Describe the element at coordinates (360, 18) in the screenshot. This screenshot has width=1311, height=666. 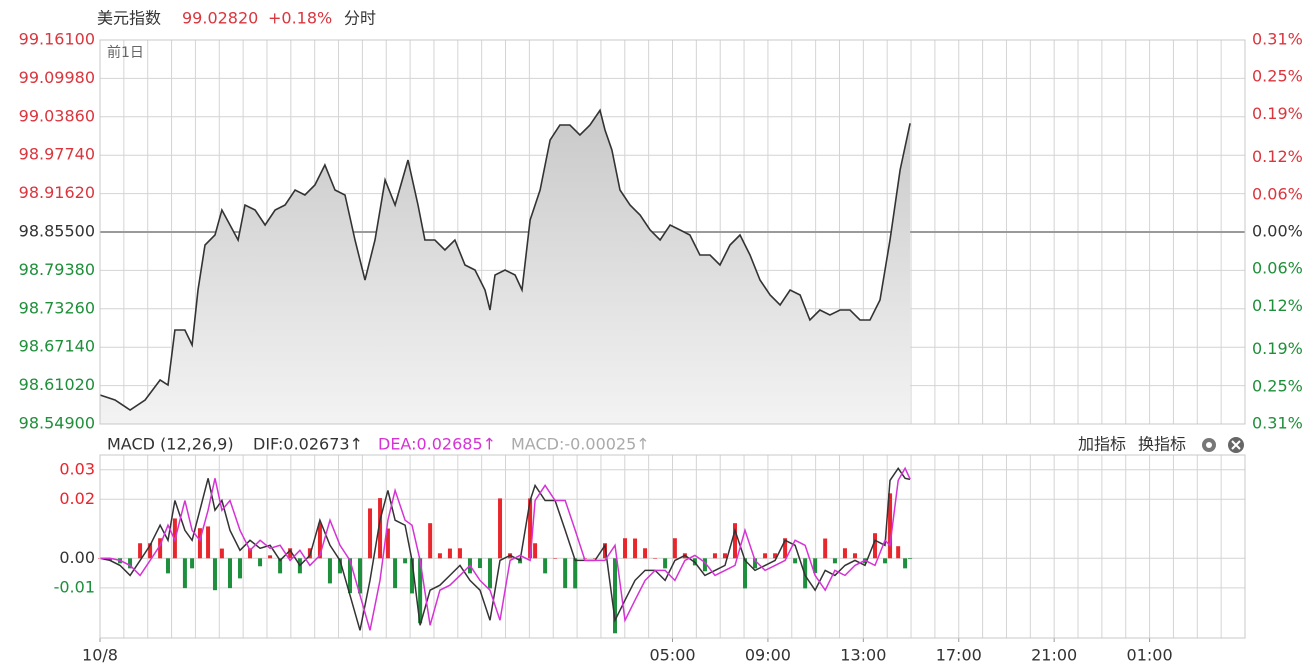
I see `quote-mode: 分时` at that location.